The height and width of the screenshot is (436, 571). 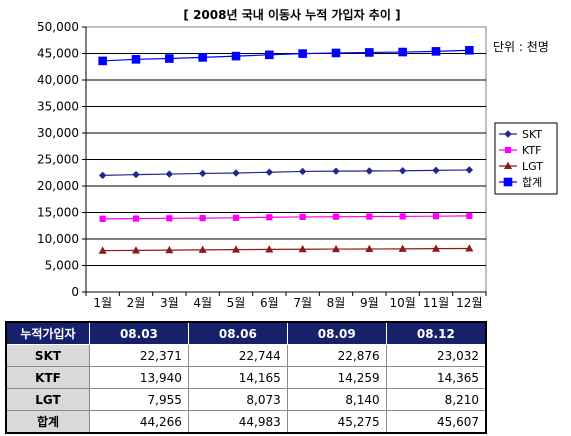 What do you see at coordinates (237, 399) in the screenshot?
I see `table-cell: 8,073` at bounding box center [237, 399].